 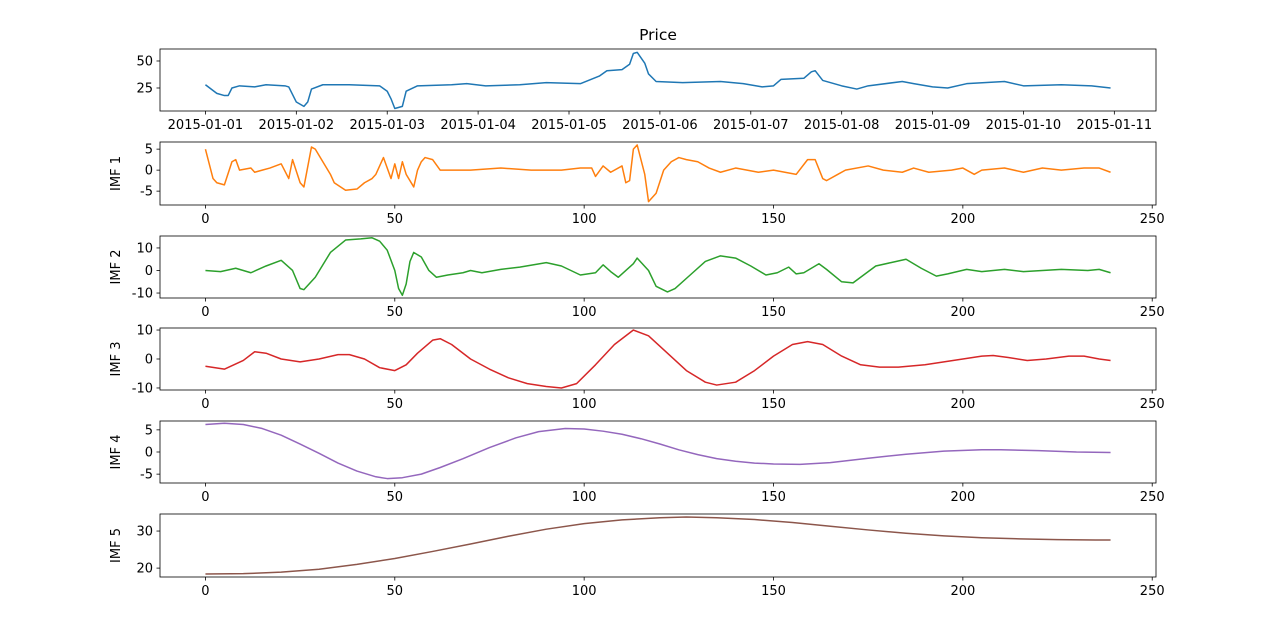 What do you see at coordinates (206, 125) in the screenshot?
I see `x-tick-label: 2015-01-01` at bounding box center [206, 125].